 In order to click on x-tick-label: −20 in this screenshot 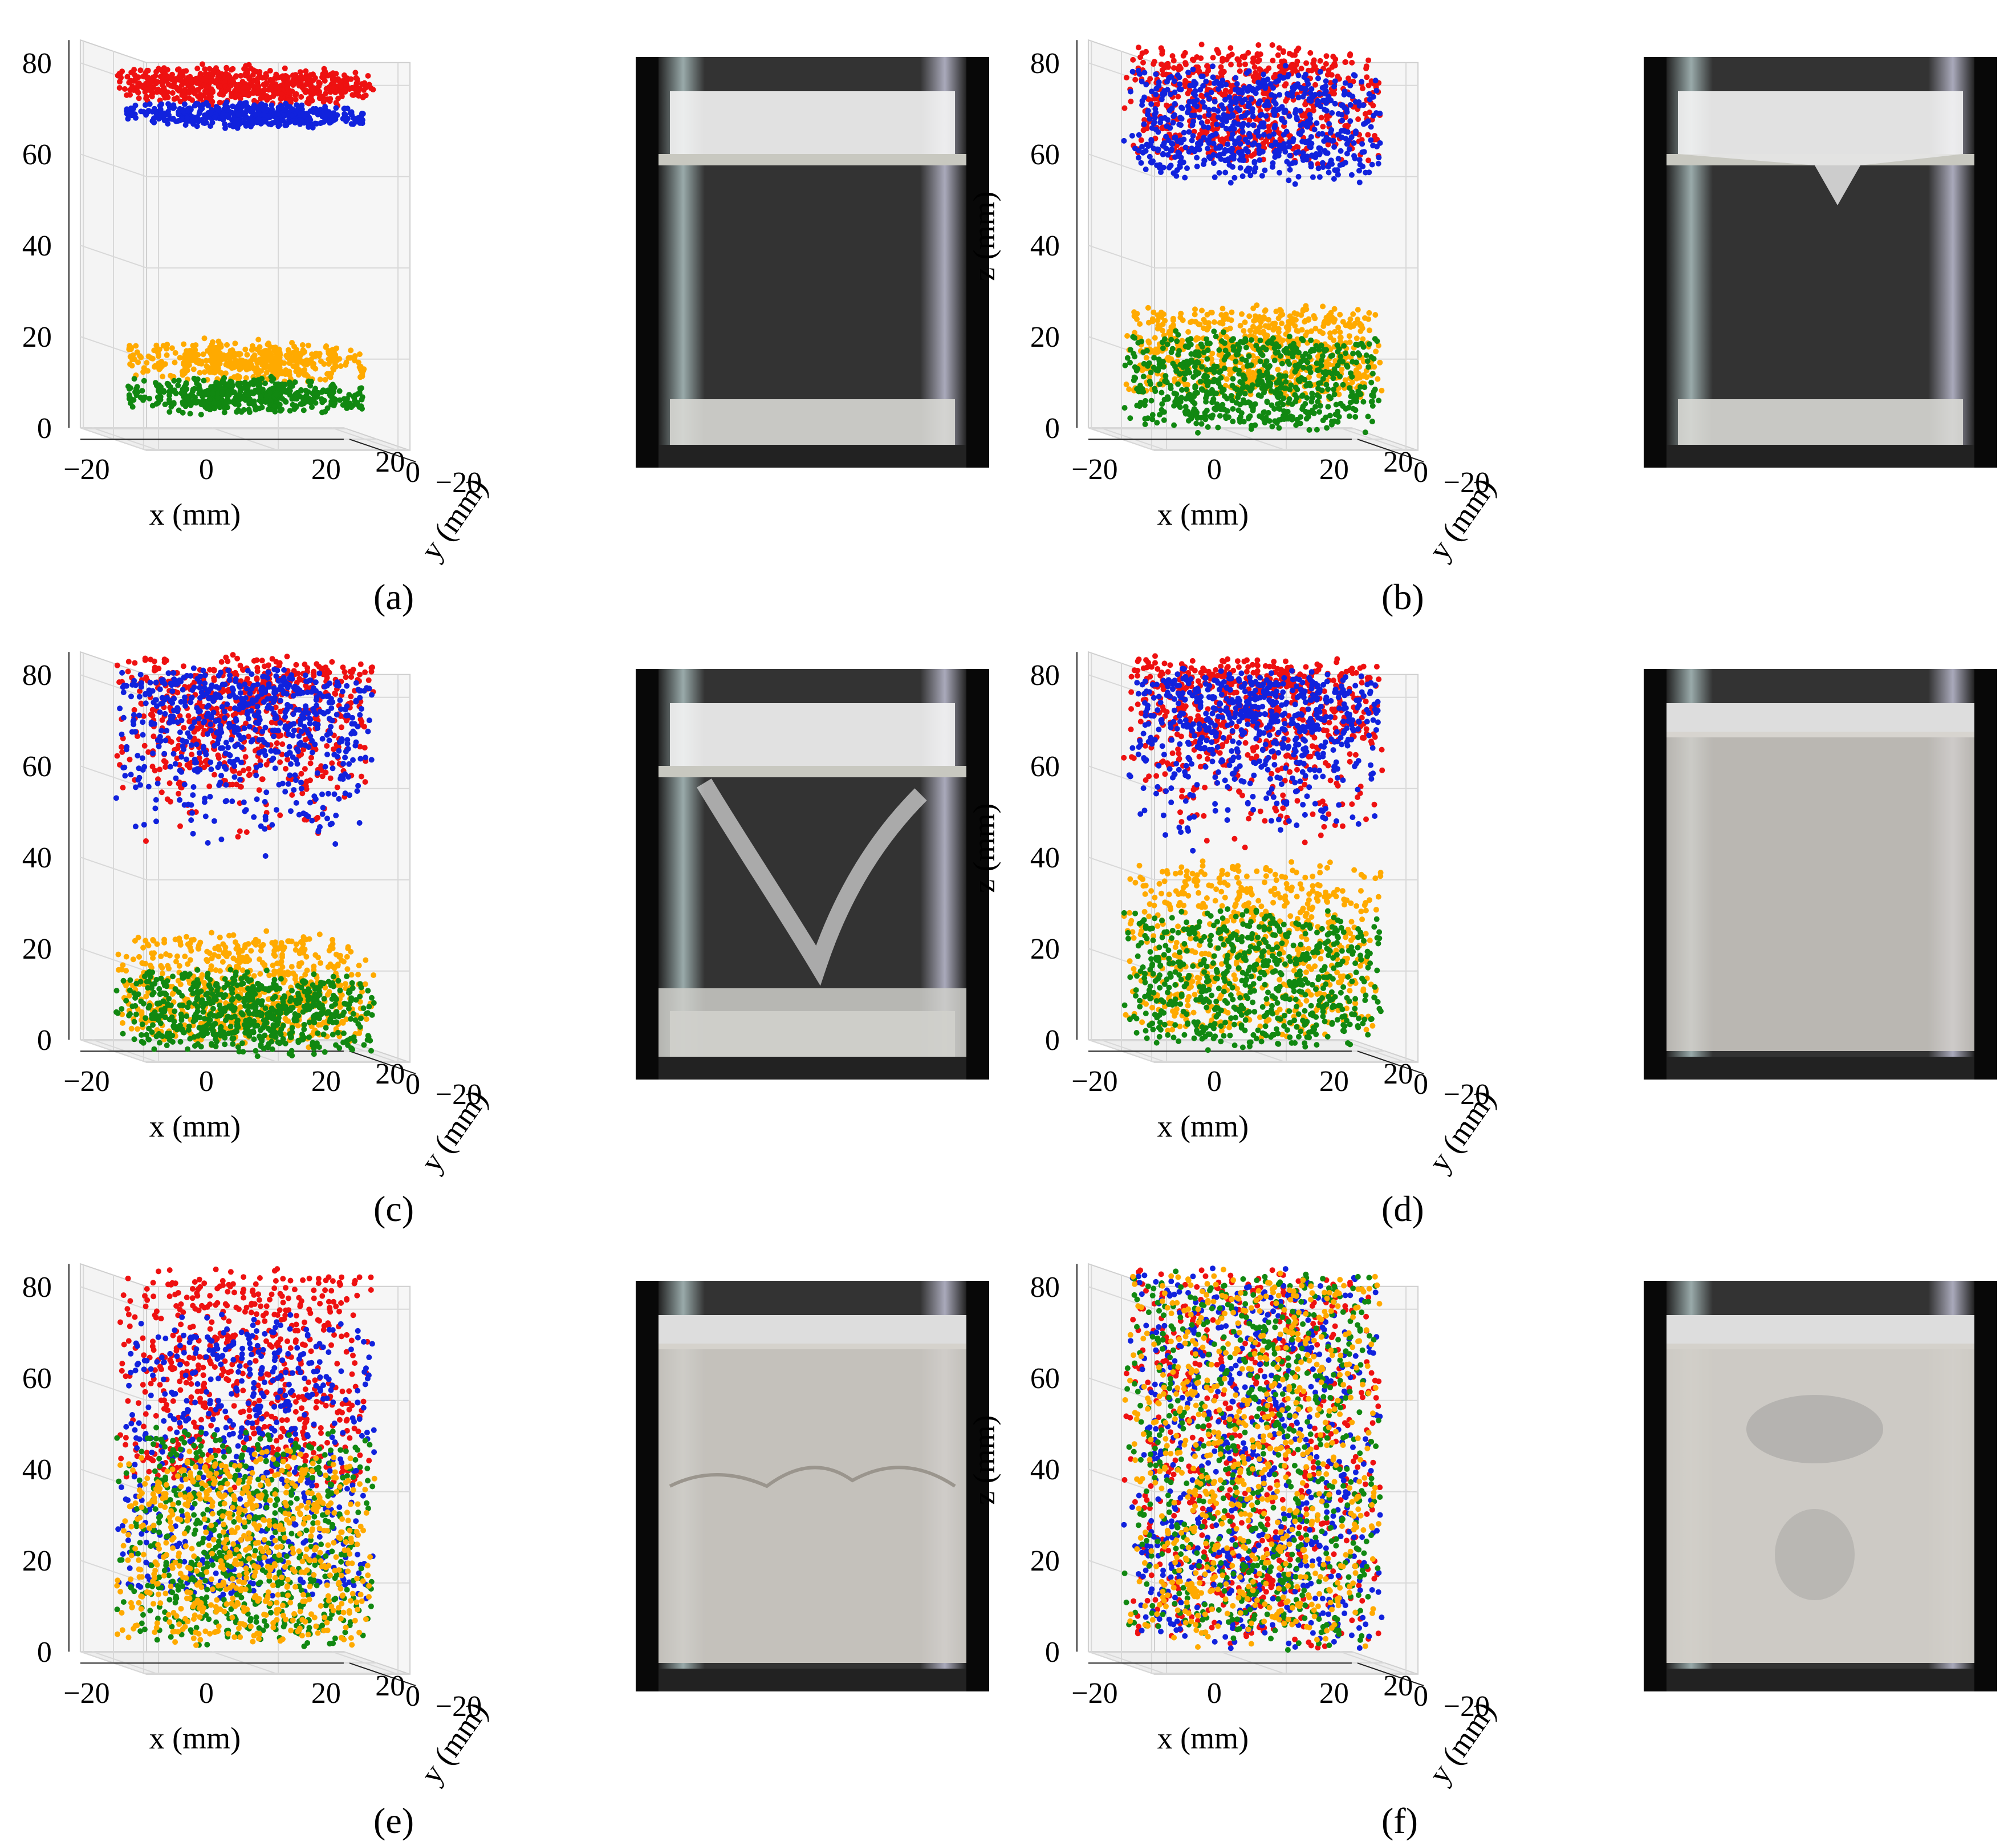, I will do `click(1094, 469)`.